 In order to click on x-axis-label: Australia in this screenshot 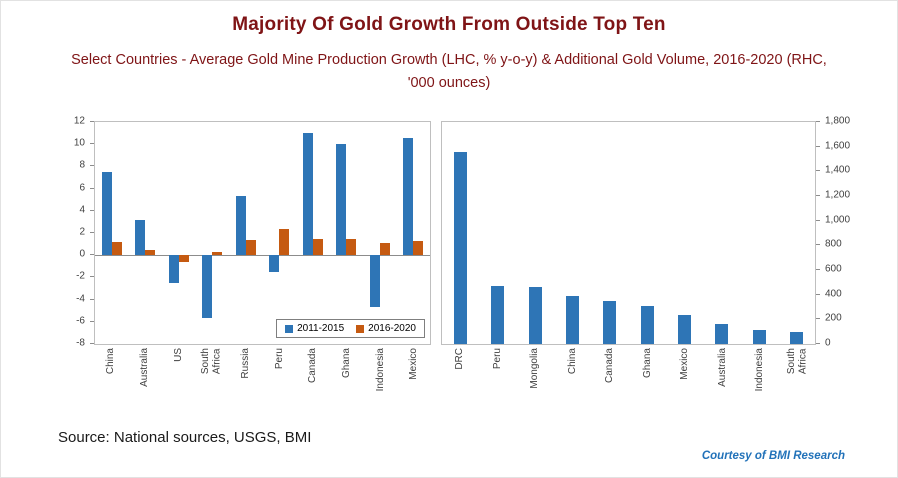, I will do `click(145, 384)`.